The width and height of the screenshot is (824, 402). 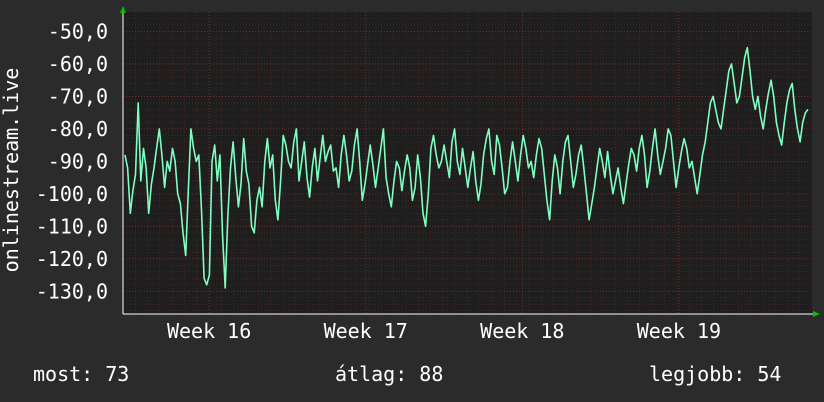 I want to click on y-tick-label: -50,0, so click(x=78, y=31).